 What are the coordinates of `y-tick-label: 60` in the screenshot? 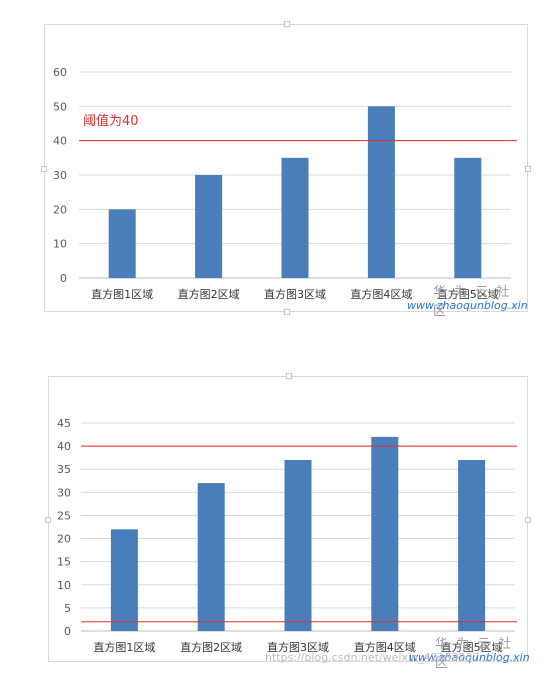 It's located at (60, 72).